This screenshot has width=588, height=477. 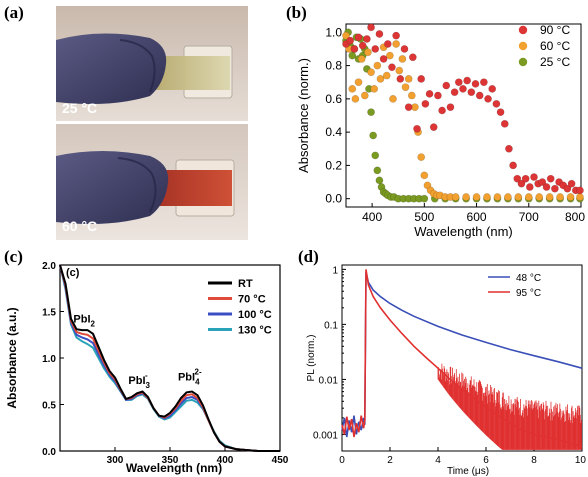 What do you see at coordinates (477, 217) in the screenshot?
I see `chart-b-xtick-label: 600` at bounding box center [477, 217].